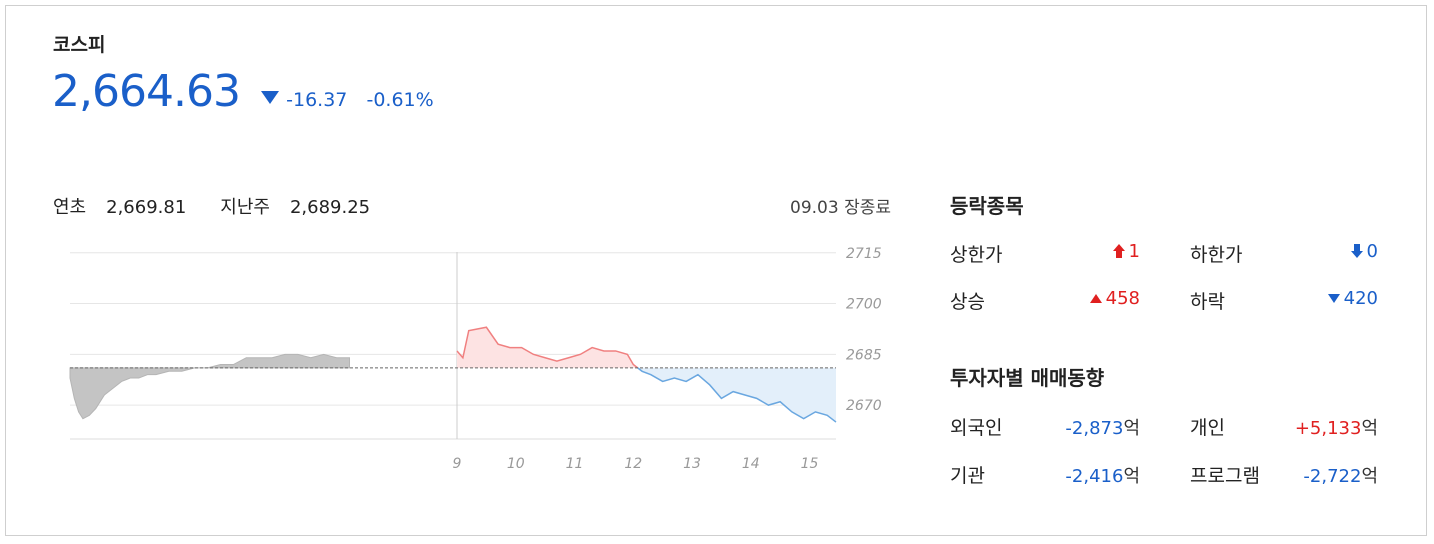 The image size is (1434, 544). Describe the element at coordinates (1100, 251) in the screenshot. I see `upper-limit-stat: 1` at that location.